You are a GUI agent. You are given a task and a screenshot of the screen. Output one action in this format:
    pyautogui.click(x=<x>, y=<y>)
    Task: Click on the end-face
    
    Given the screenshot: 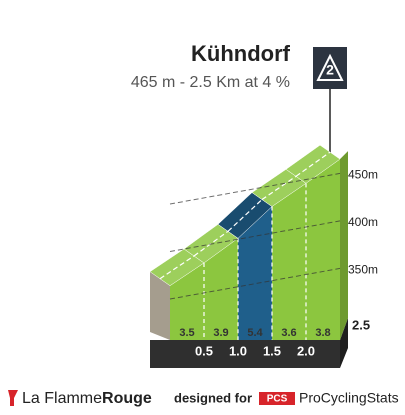 What is the action you would take?
    pyautogui.click(x=344, y=245)
    